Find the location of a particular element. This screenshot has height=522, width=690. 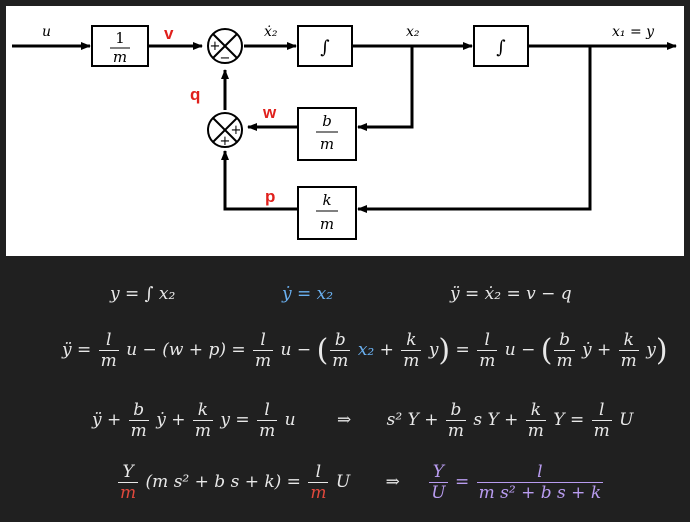

equation-y-integral-text: y = ∫ x₂ is located at coordinates (143, 294).